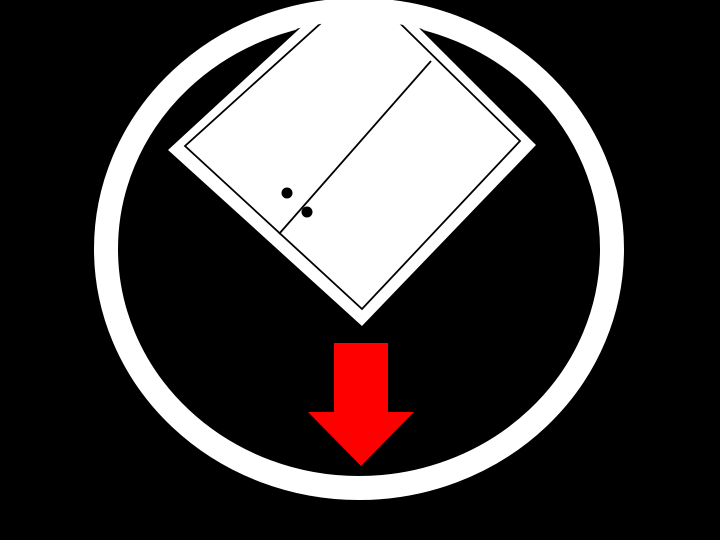 This screenshot has width=720, height=540. What do you see at coordinates (355, 147) in the screenshot?
I see `door-seam` at bounding box center [355, 147].